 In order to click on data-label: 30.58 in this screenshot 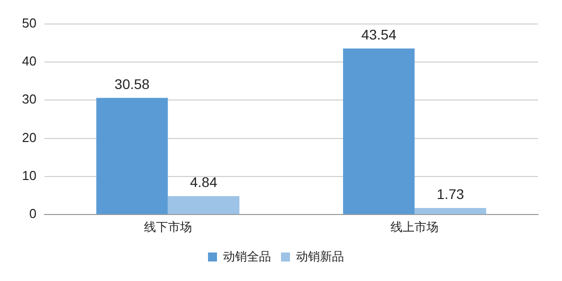, I will do `click(132, 84)`.